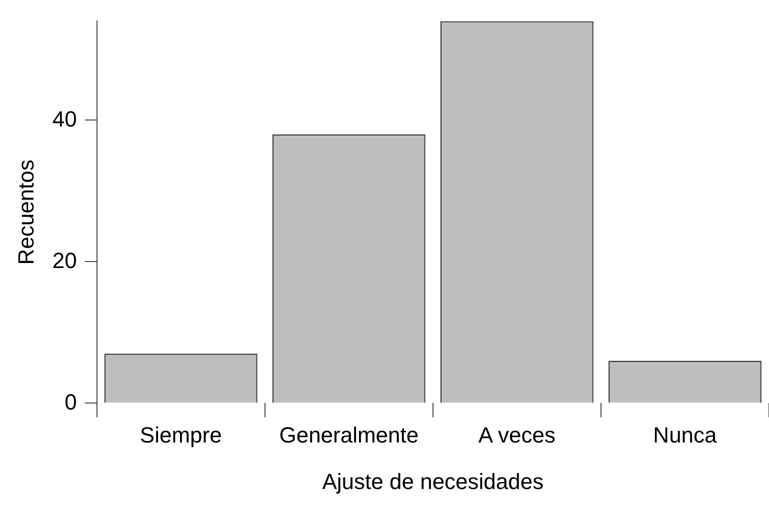 The width and height of the screenshot is (769, 510). What do you see at coordinates (181, 435) in the screenshot?
I see `x-tick-label: Siempre` at bounding box center [181, 435].